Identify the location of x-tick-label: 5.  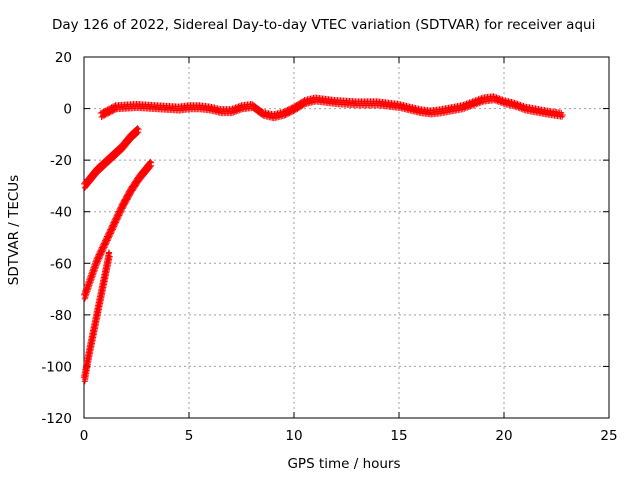
(189, 436).